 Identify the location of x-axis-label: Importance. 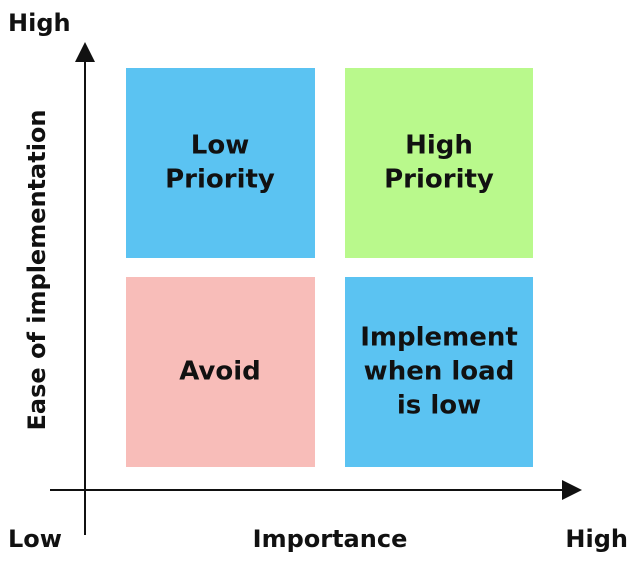
(330, 539).